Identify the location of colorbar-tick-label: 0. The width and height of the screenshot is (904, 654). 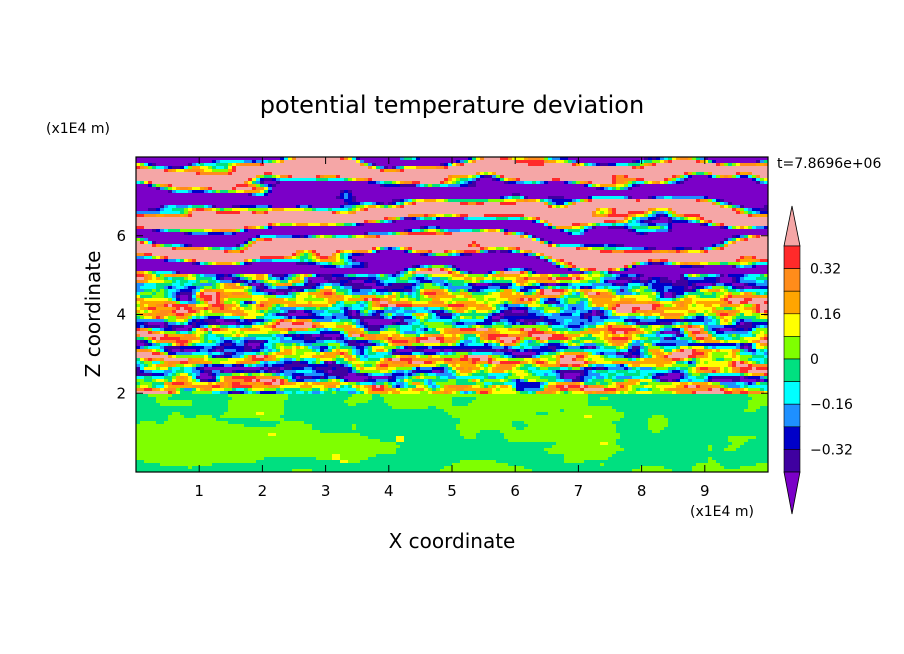
(814, 360).